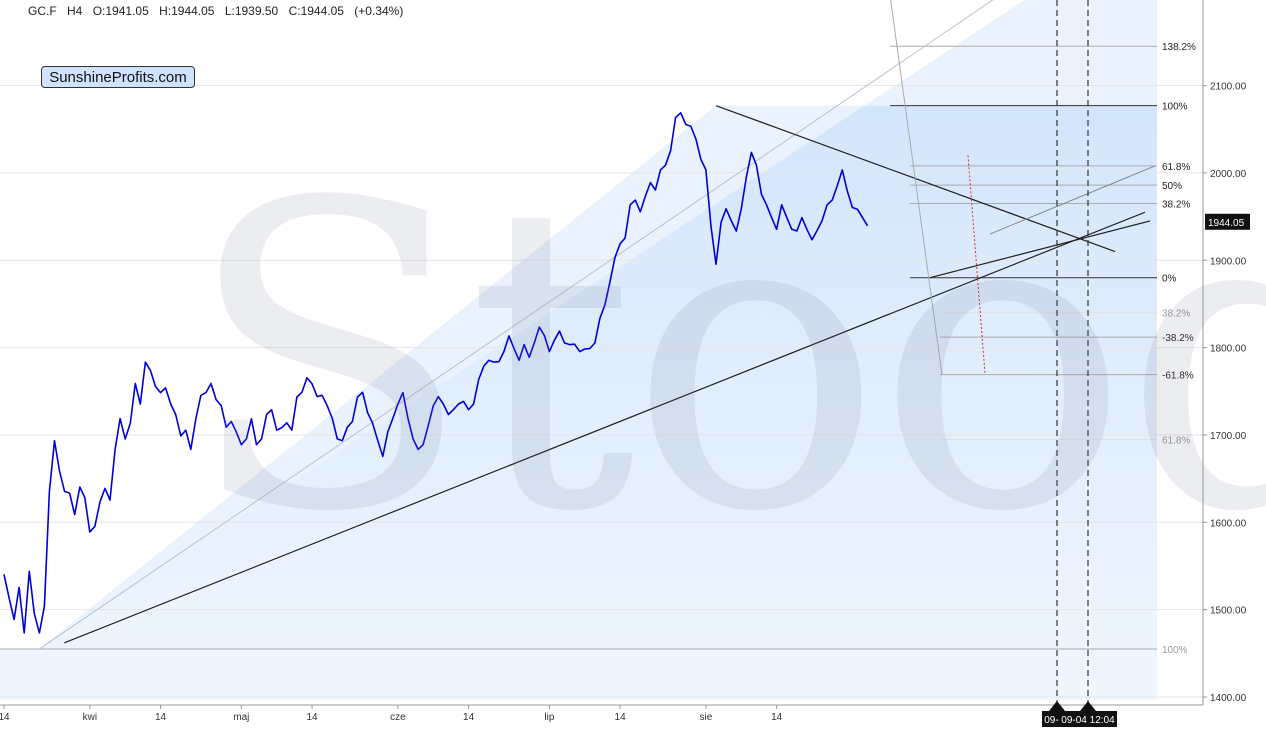 Image resolution: width=1266 pixels, height=734 pixels. What do you see at coordinates (706, 717) in the screenshot?
I see `x-tick-label-9: sie` at bounding box center [706, 717].